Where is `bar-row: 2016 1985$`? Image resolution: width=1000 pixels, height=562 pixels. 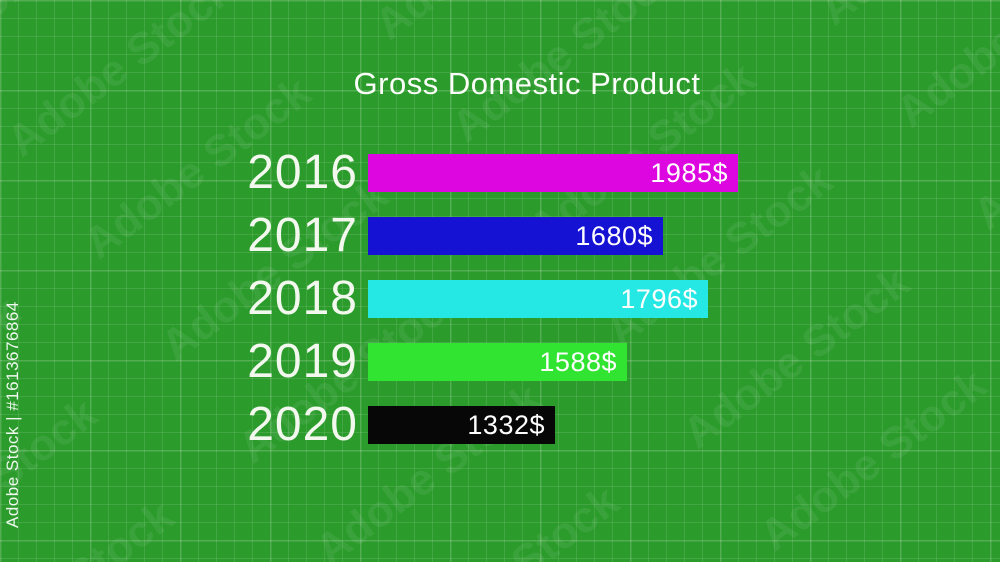 bar-row: 2016 1985$ is located at coordinates (369, 172).